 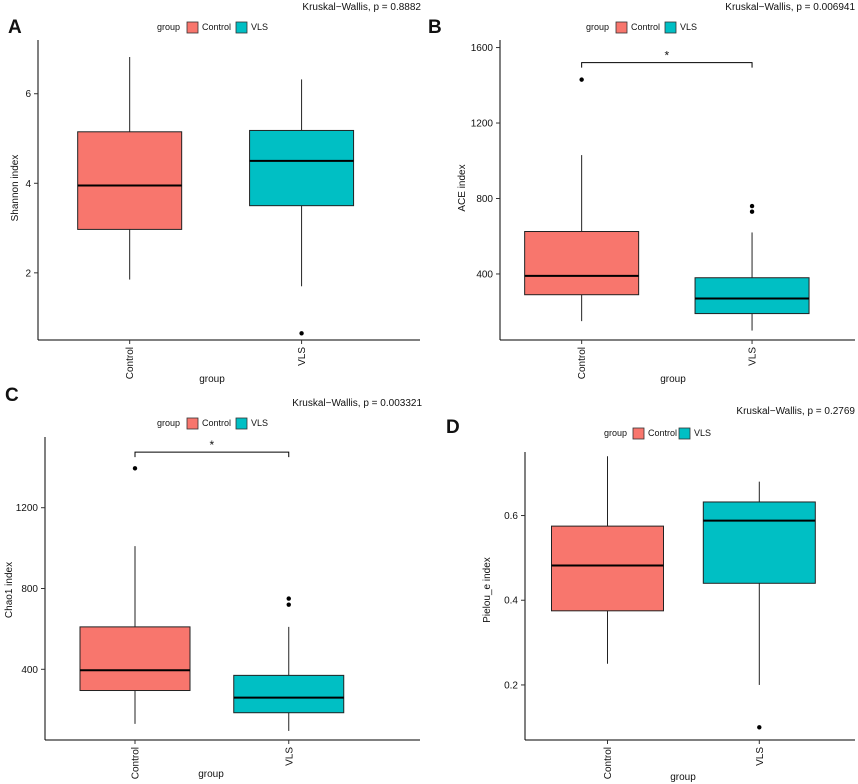 I want to click on panel-d-legend-key-control, so click(x=638, y=433).